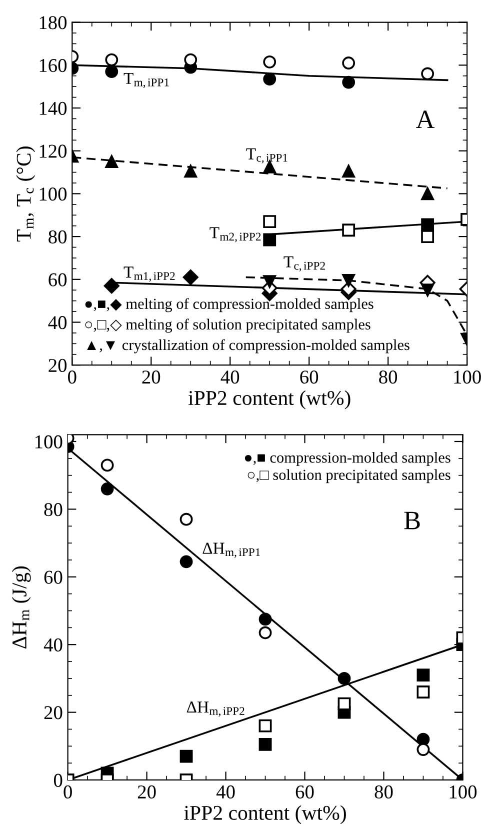  Describe the element at coordinates (146, 80) in the screenshot. I see `annotation: T$_{m,iPP1}$` at that location.